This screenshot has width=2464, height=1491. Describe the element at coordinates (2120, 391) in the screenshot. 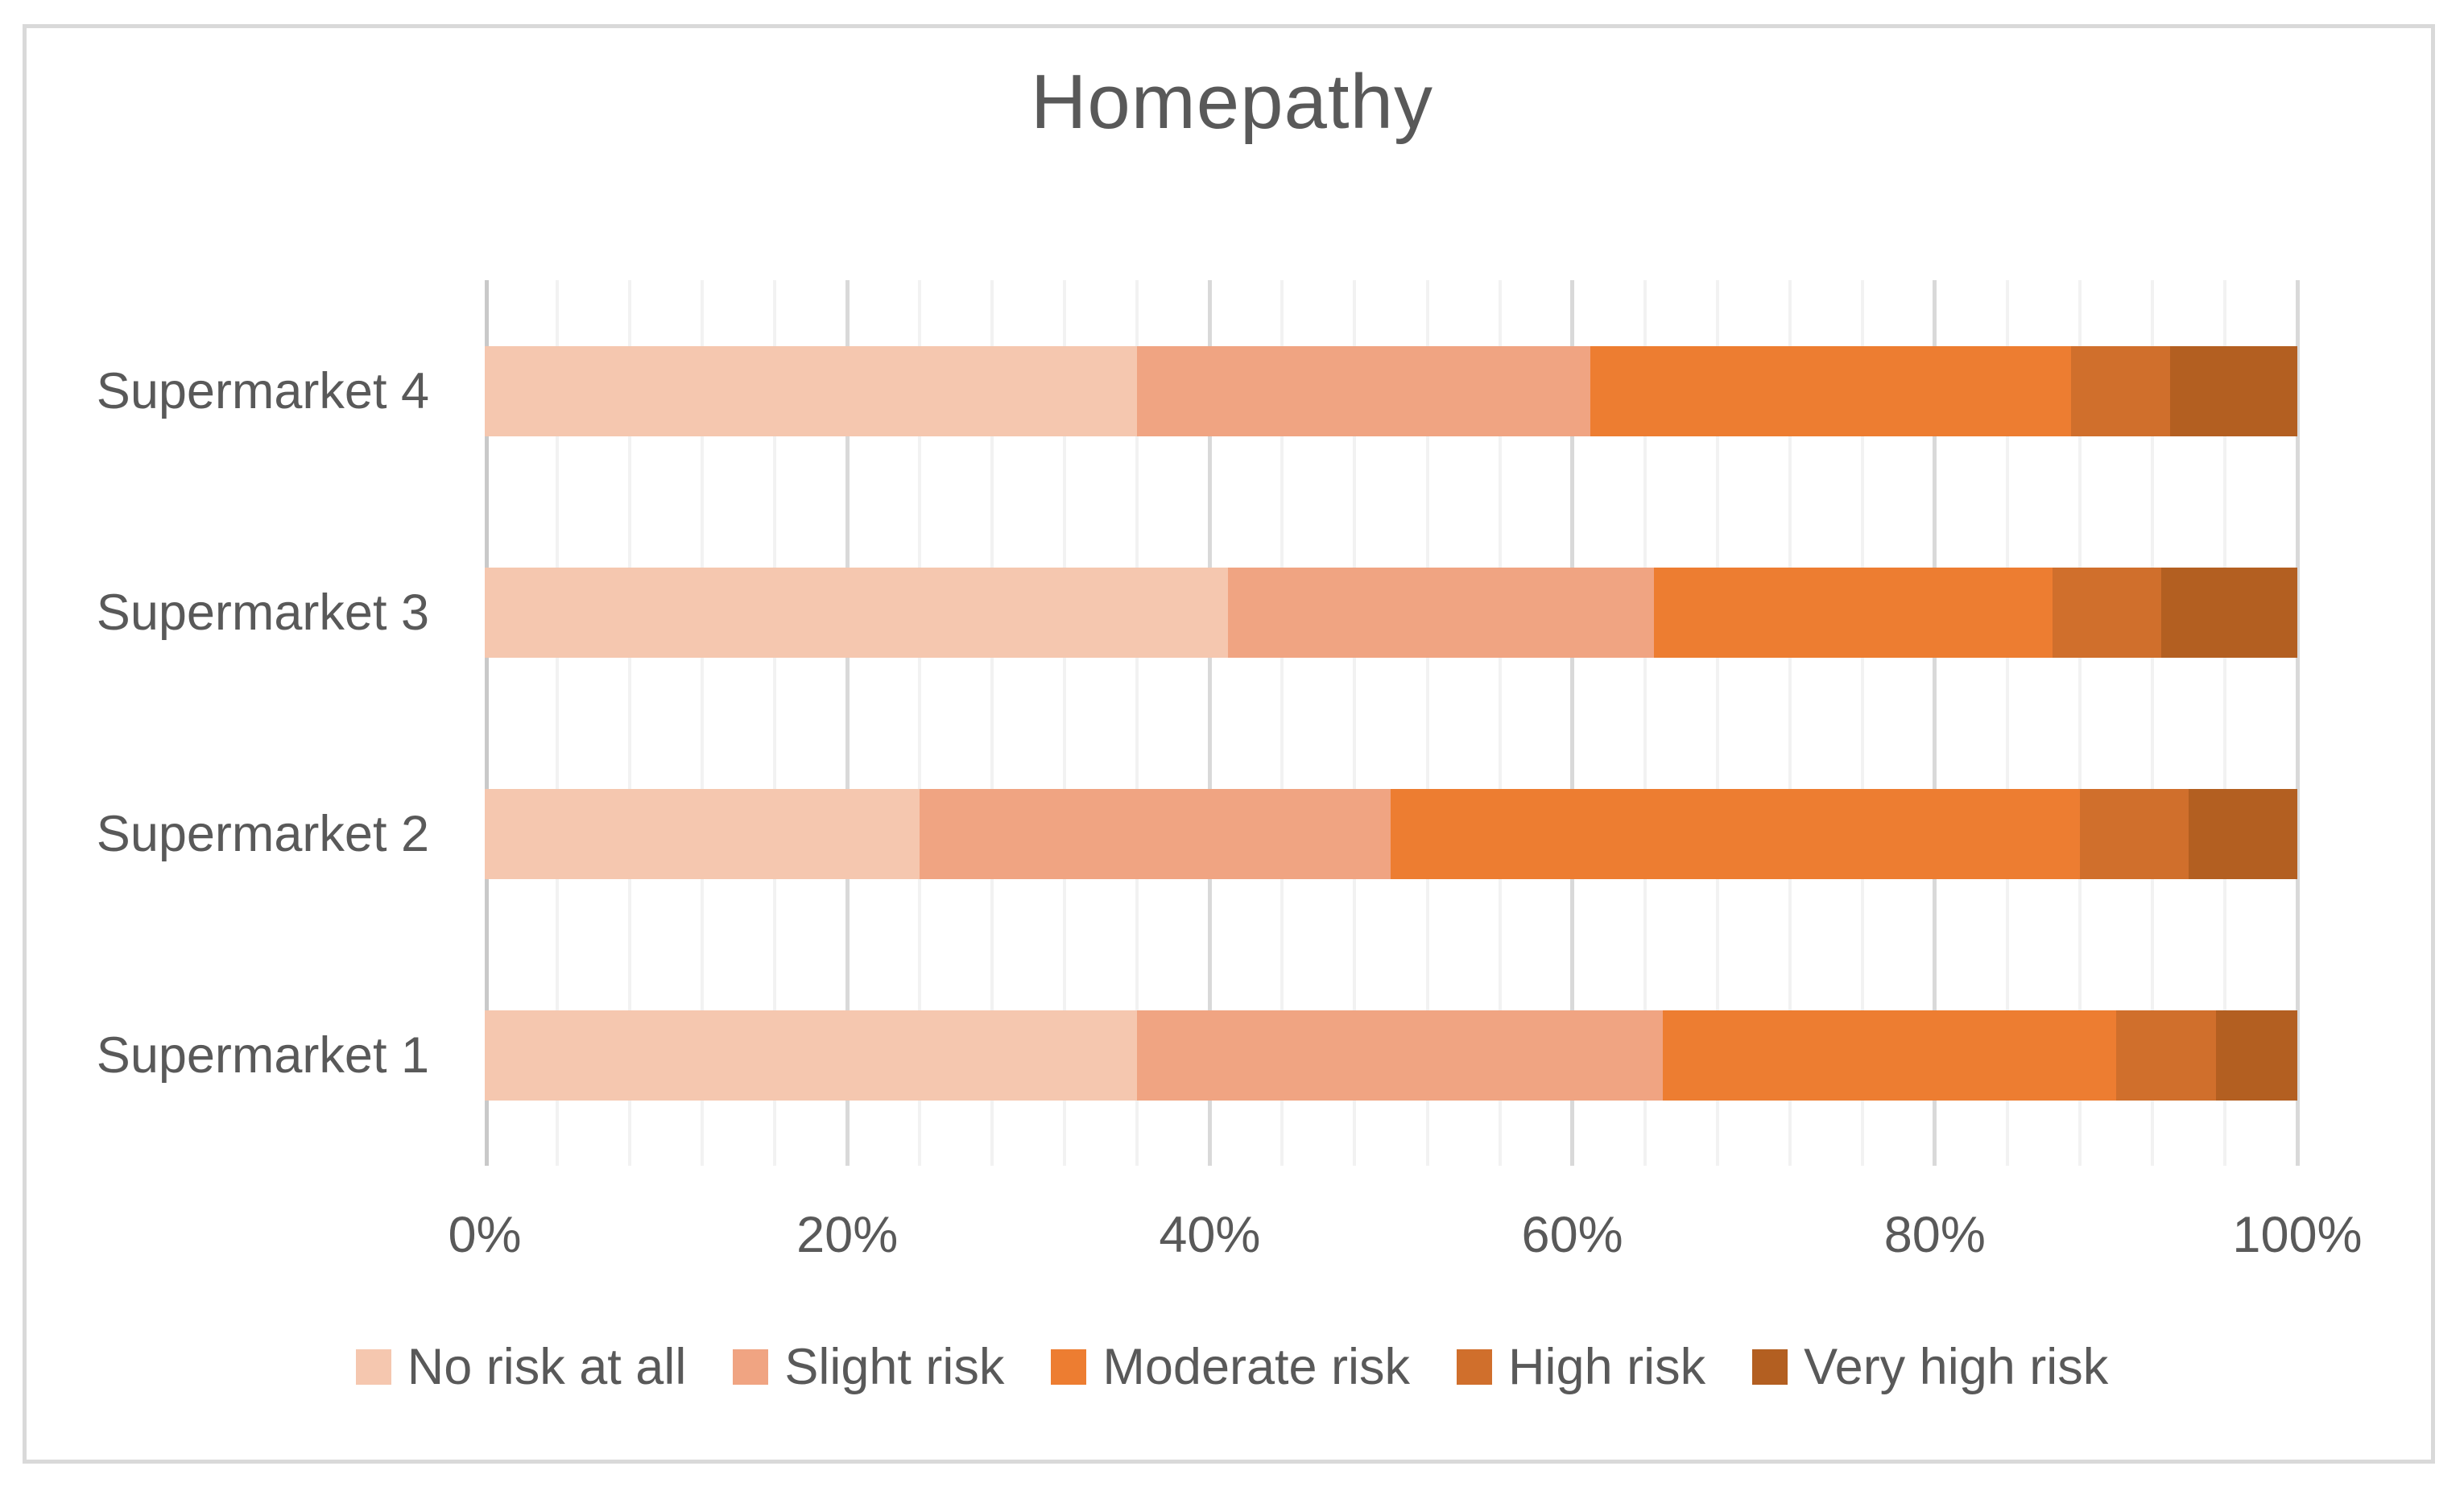

I see `bar-segment-supermarket-4-high-risk` at that location.